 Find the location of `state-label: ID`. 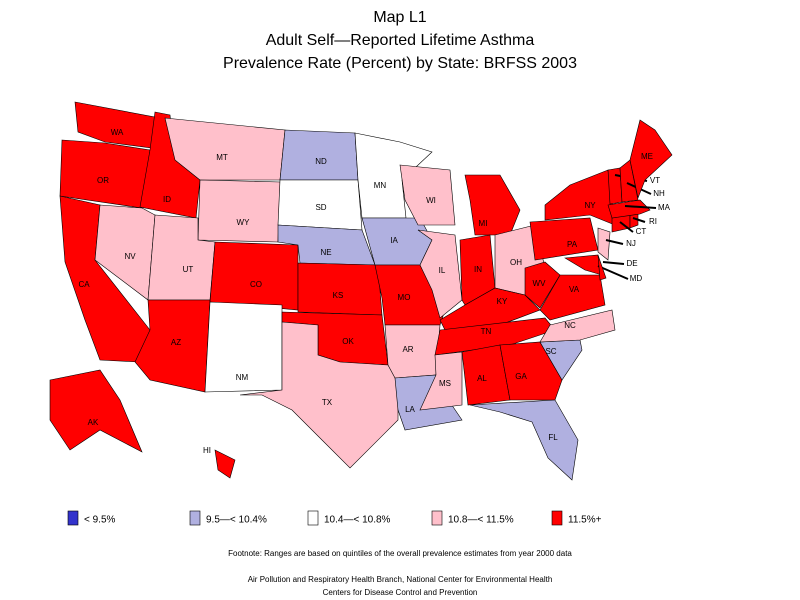

state-label: ID is located at coordinates (167, 199).